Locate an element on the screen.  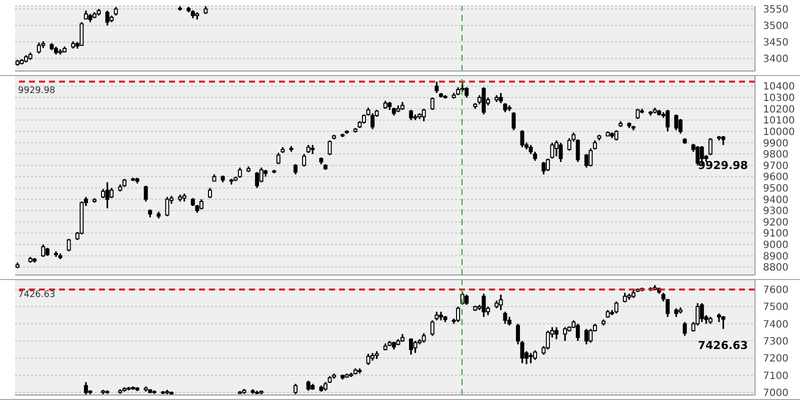
y-tick-label: 9200 is located at coordinates (775, 222).